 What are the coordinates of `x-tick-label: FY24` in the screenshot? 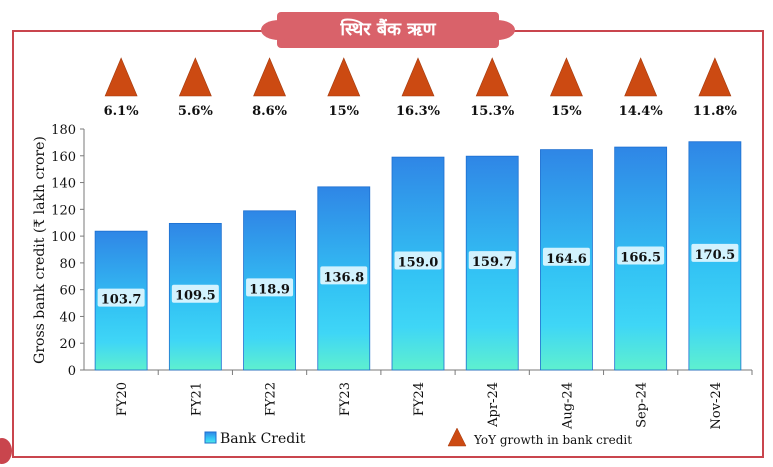 It's located at (419, 399).